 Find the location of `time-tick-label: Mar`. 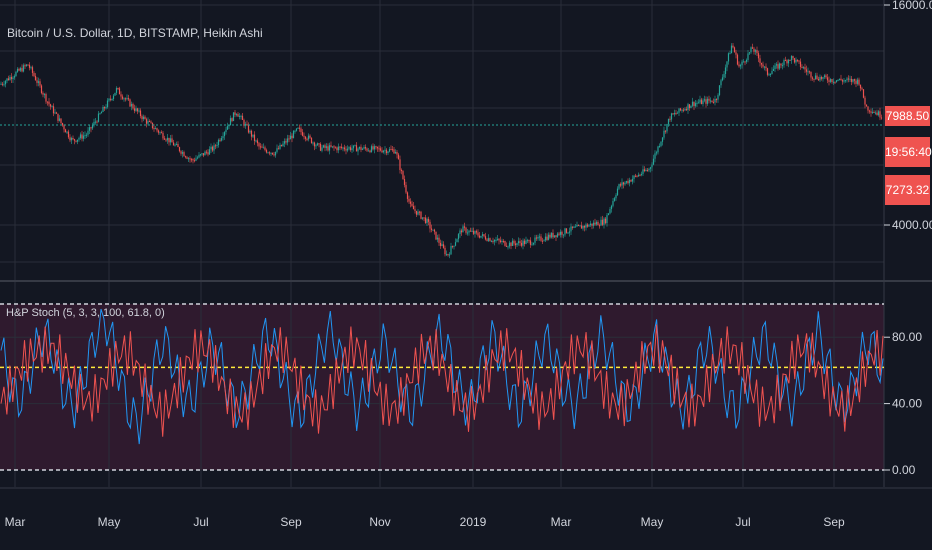

time-tick-label: Mar is located at coordinates (15, 522).